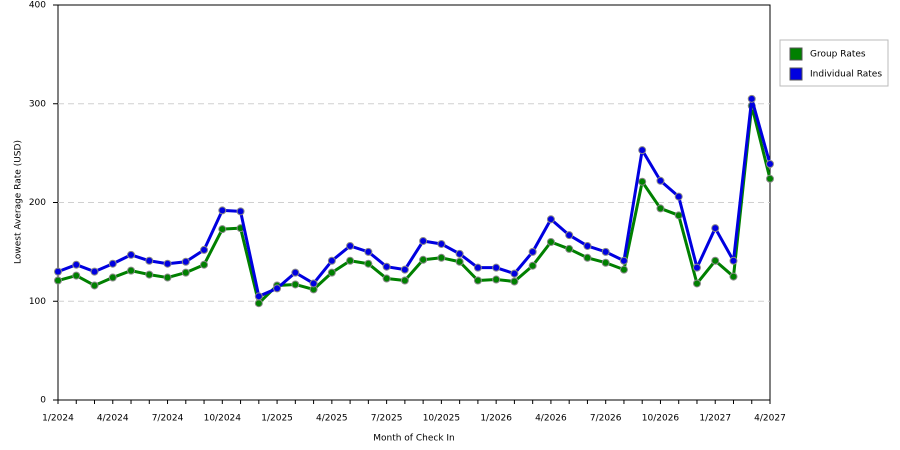 The width and height of the screenshot is (900, 450). I want to click on y-tick-label: 200, so click(37, 203).